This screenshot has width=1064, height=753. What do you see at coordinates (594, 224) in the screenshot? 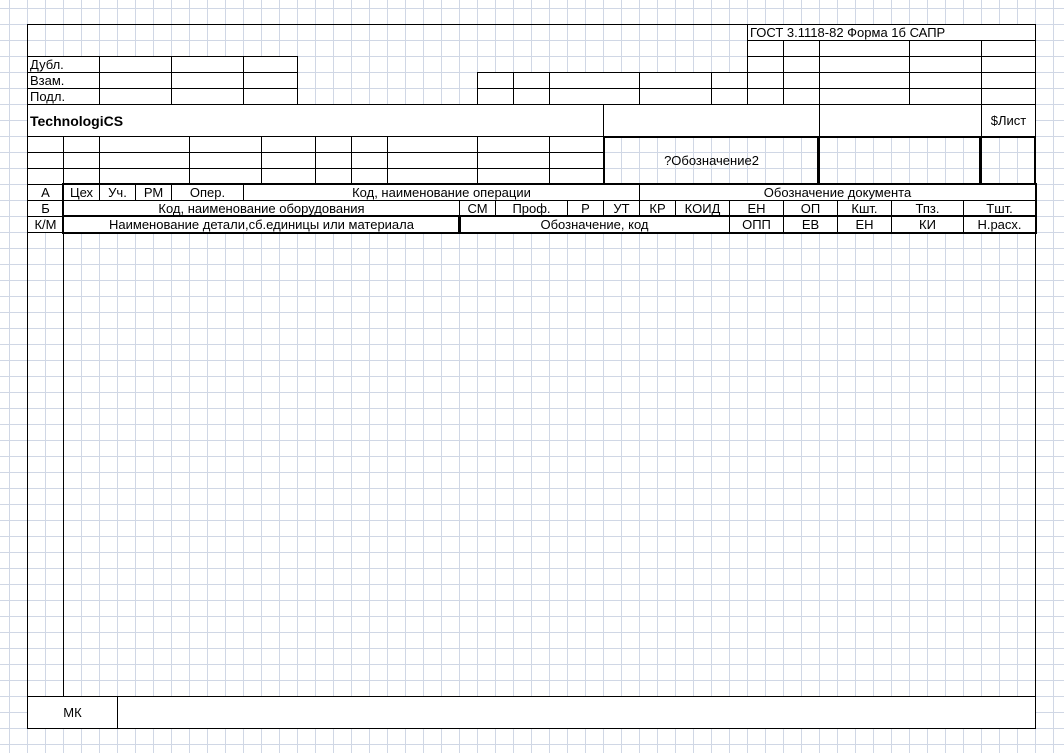
I see `header-material-col: Обозначение, код` at bounding box center [594, 224].